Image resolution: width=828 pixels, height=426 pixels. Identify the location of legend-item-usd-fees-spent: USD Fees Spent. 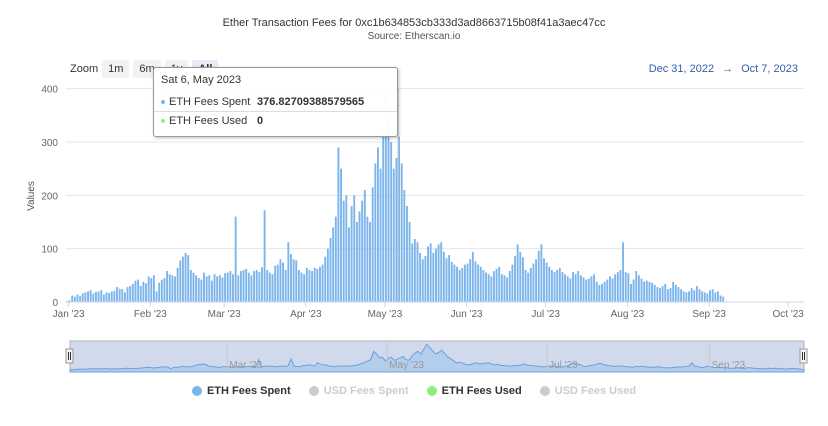
(358, 391).